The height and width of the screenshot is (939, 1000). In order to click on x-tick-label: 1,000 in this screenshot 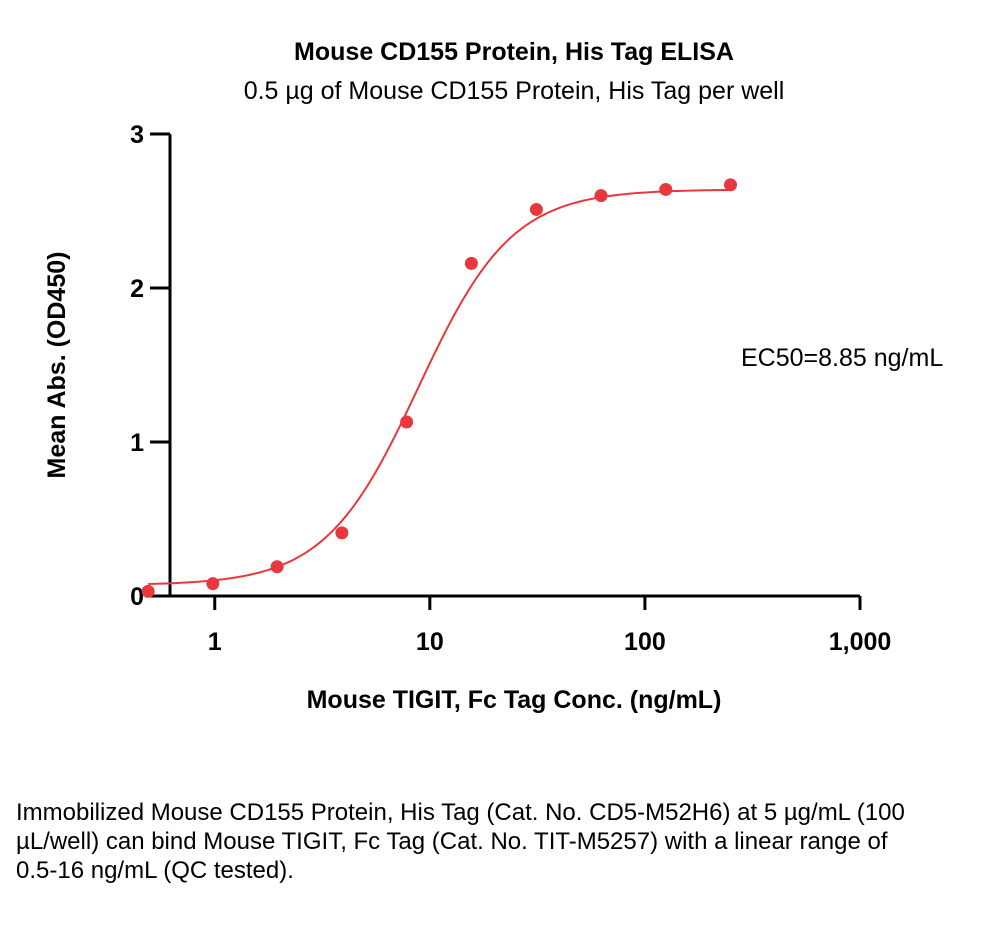, I will do `click(860, 642)`.